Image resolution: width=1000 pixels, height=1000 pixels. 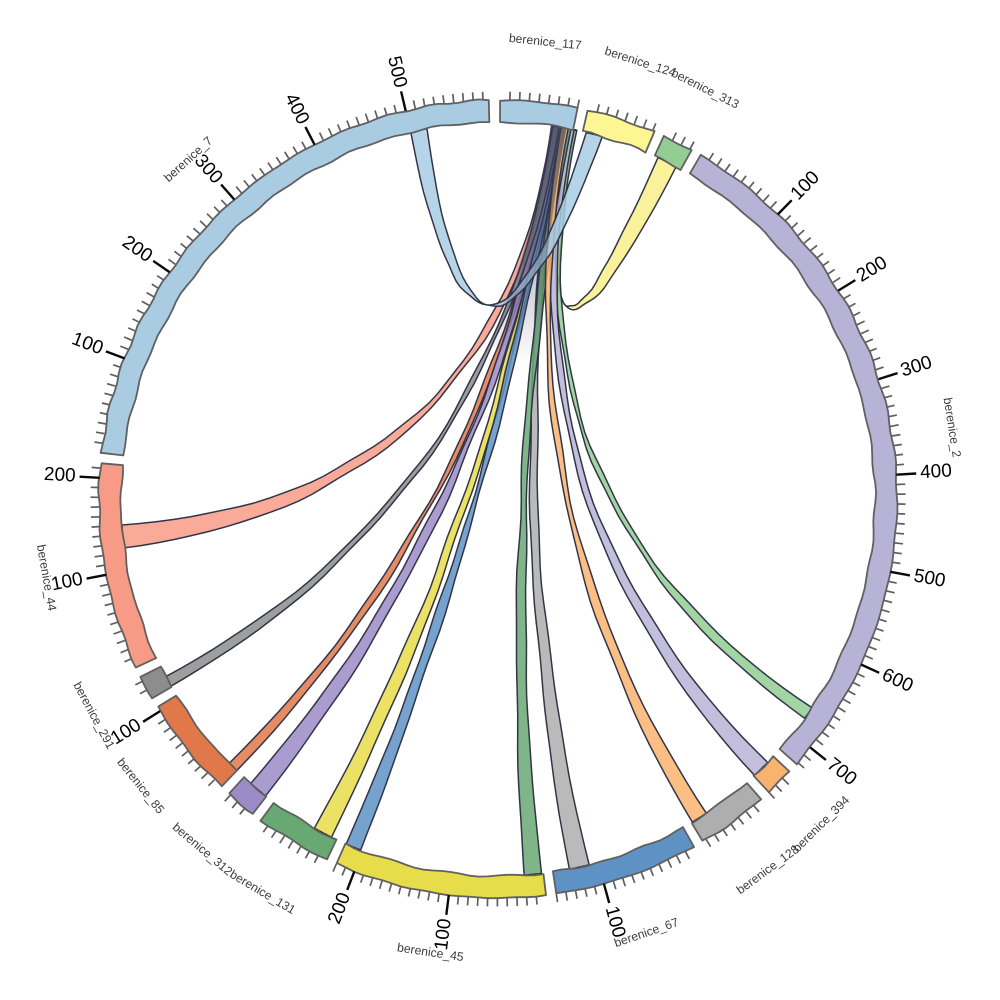 What do you see at coordinates (443, 934) in the screenshot?
I see `svg-text: 100` at bounding box center [443, 934].